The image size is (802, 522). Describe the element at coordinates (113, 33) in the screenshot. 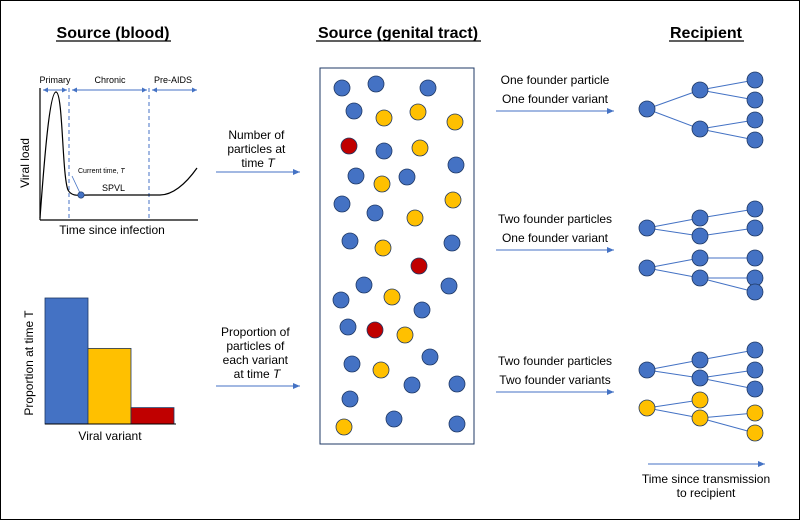

I see `header-source-blood: Source (blood)` at that location.